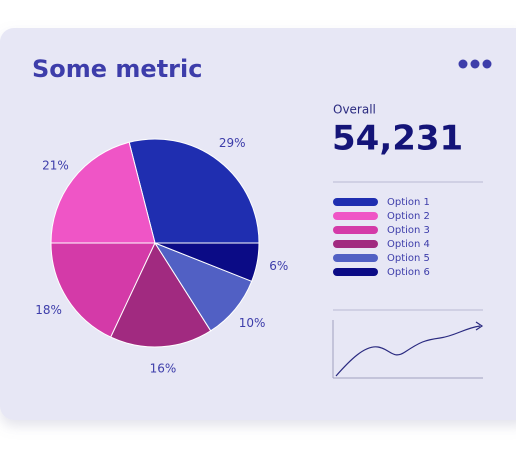 This screenshot has width=516, height=466. I want to click on slice-label: 29%, so click(232, 143).